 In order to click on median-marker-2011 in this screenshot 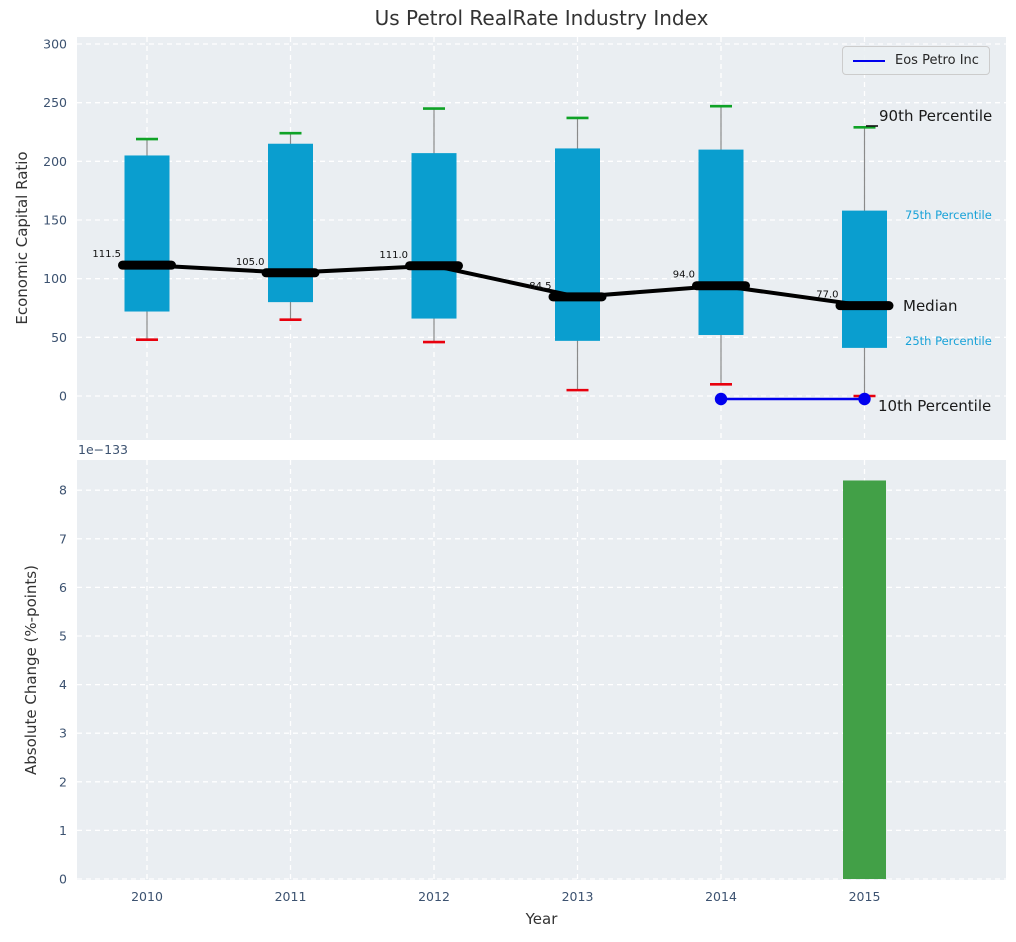, I will do `click(290, 273)`.